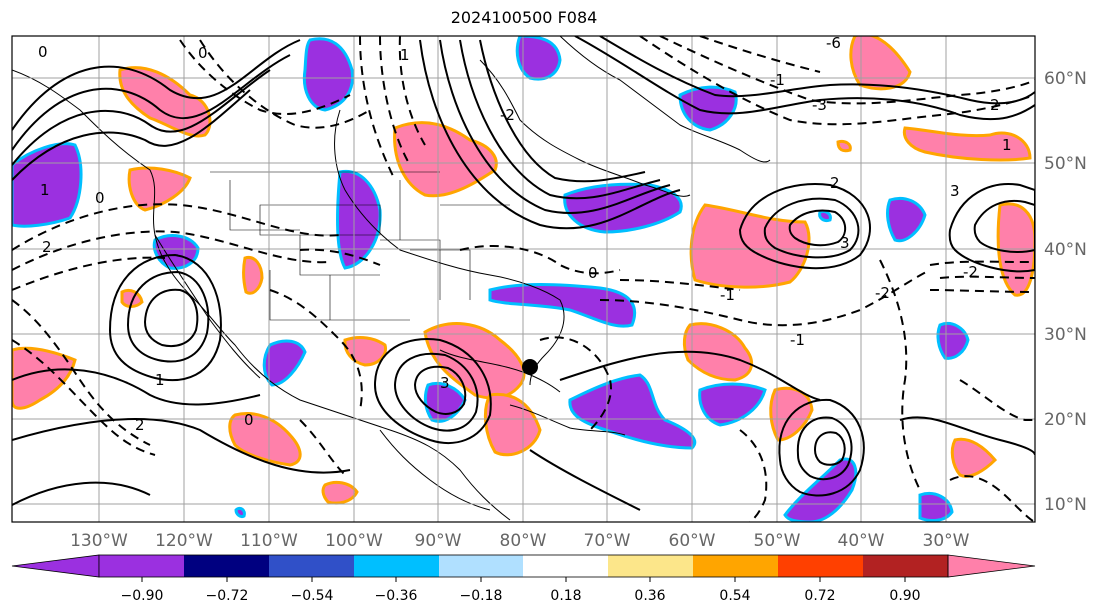  What do you see at coordinates (360, 246) in the screenshot?
I see `state-borders` at bounding box center [360, 246].